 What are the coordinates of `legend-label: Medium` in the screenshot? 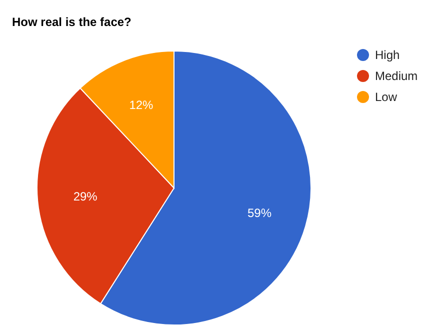 It's located at (396, 76).